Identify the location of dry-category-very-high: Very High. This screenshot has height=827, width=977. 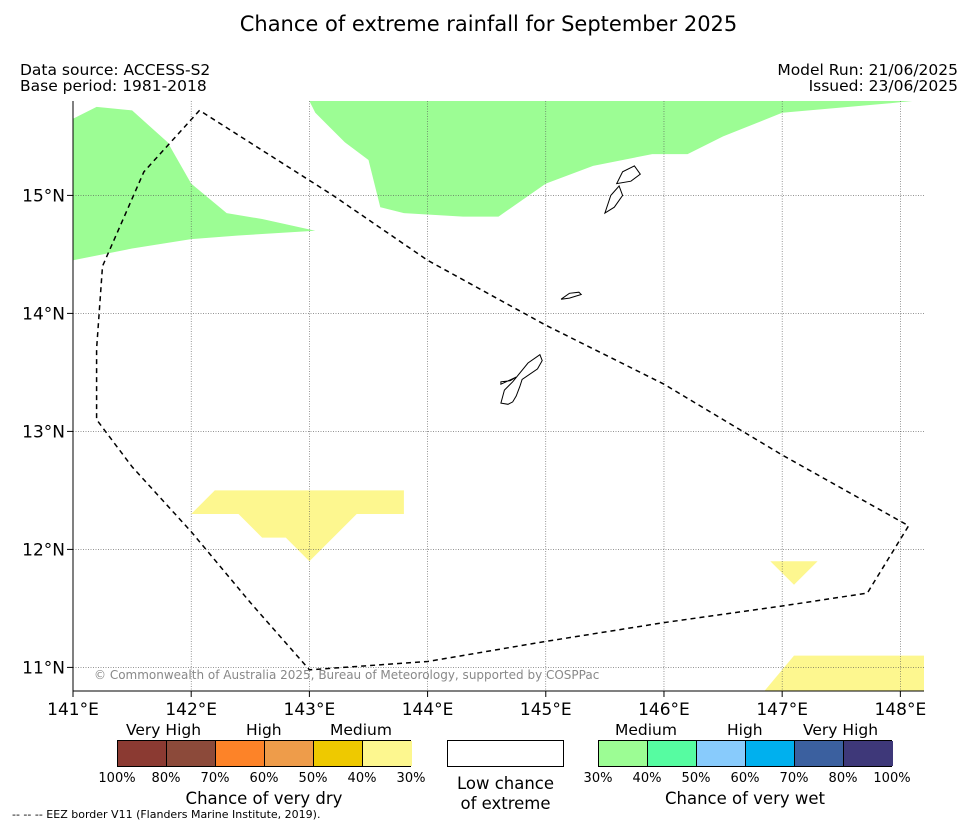
(164, 730).